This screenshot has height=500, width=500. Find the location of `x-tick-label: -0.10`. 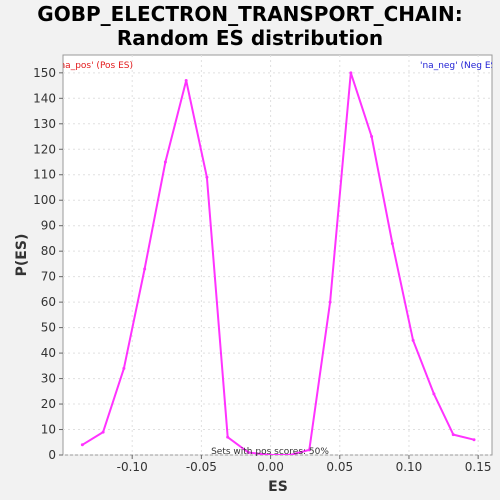

x-tick-label: -0.10 is located at coordinates (132, 467).